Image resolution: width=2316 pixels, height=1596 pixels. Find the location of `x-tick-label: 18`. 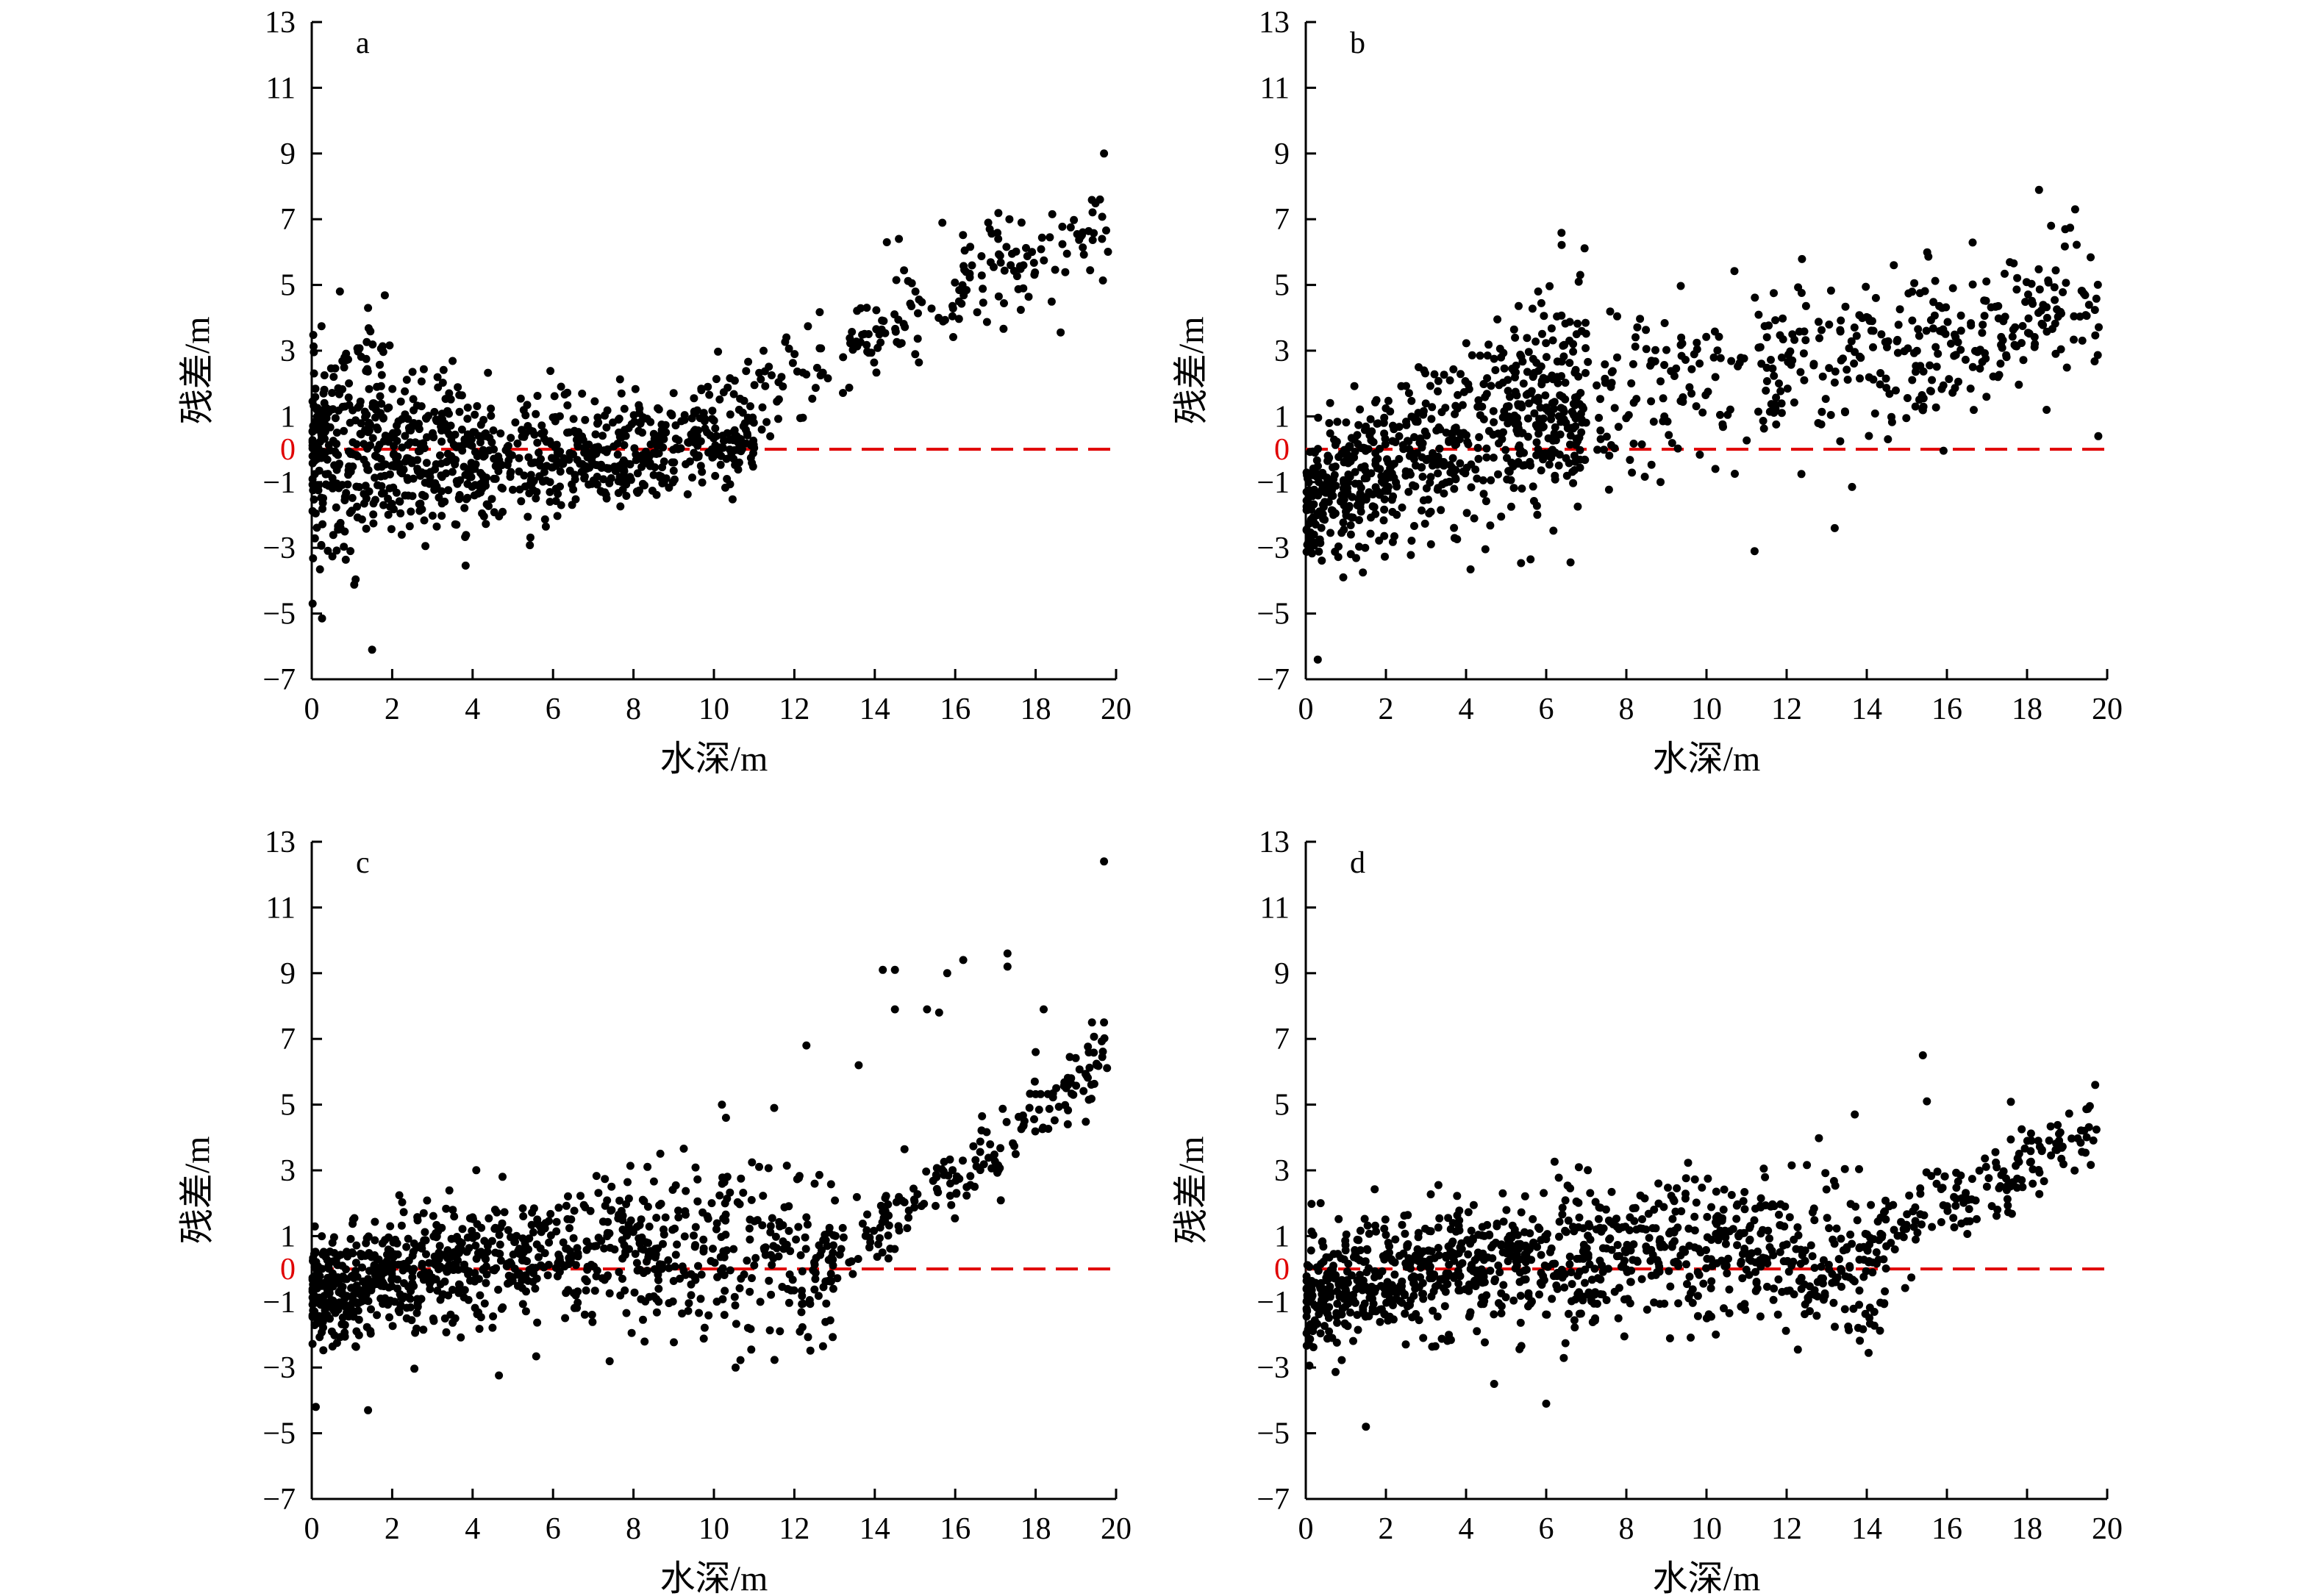

x-tick-label: 18 is located at coordinates (2027, 1529).